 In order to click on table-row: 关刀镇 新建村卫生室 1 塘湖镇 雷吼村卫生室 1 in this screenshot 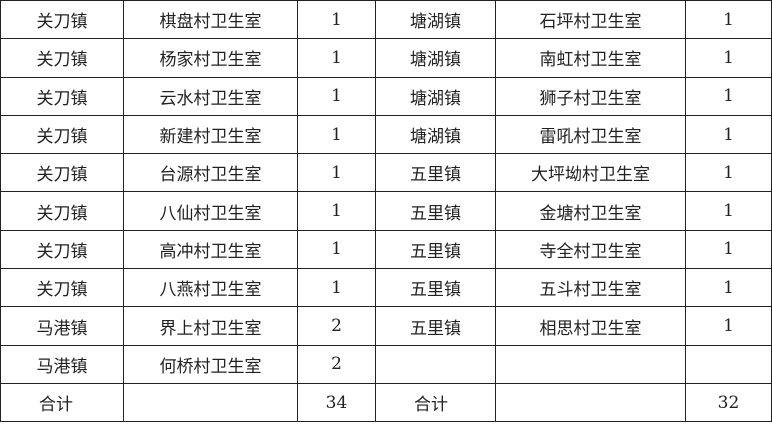, I will do `click(386, 134)`.